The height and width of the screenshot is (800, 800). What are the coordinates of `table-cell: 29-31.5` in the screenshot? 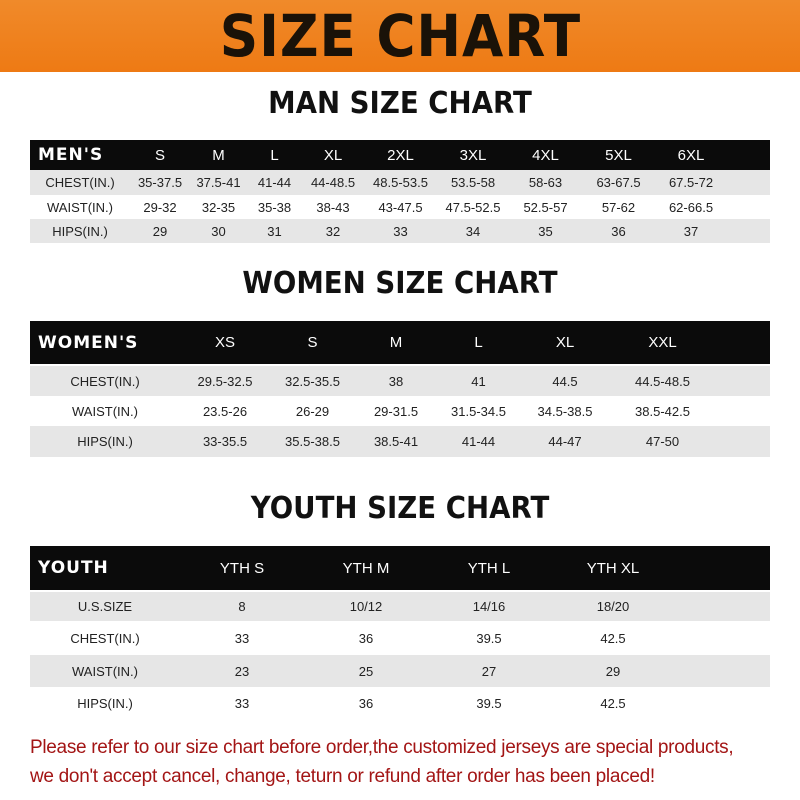 It's located at (396, 411).